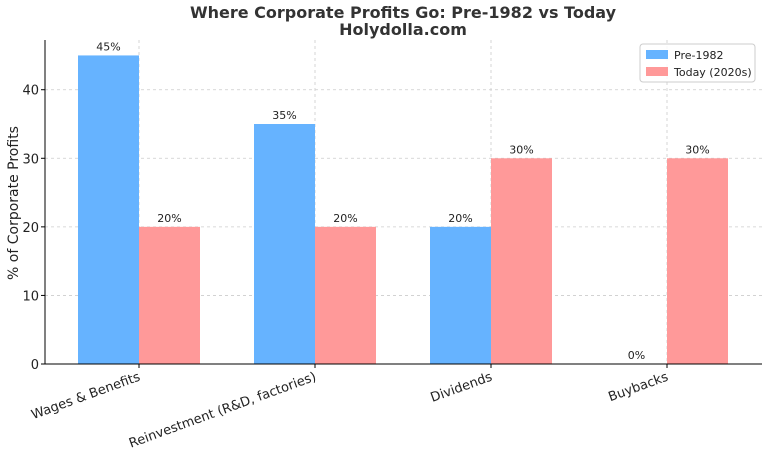 Image resolution: width=768 pixels, height=454 pixels. What do you see at coordinates (35, 365) in the screenshot?
I see `y-tick-label: 0` at bounding box center [35, 365].